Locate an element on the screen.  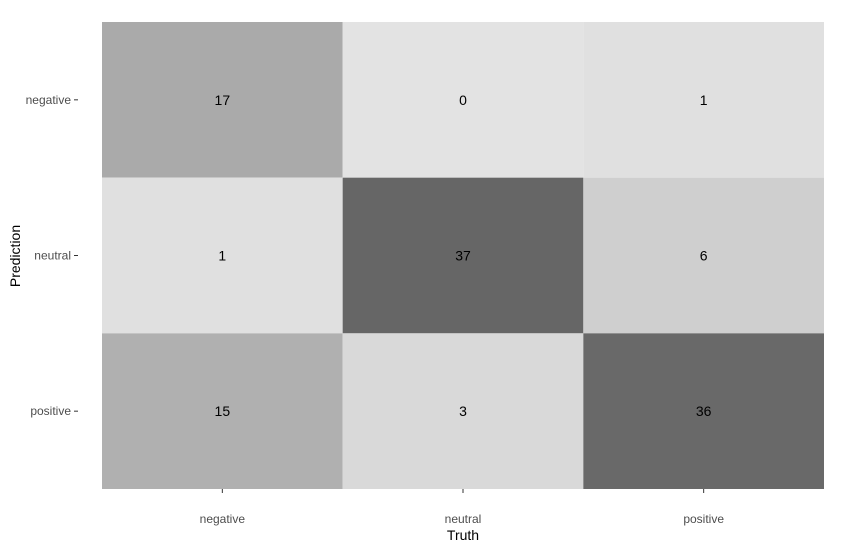
heatmap-cell-positive-positive is located at coordinates (703, 411).